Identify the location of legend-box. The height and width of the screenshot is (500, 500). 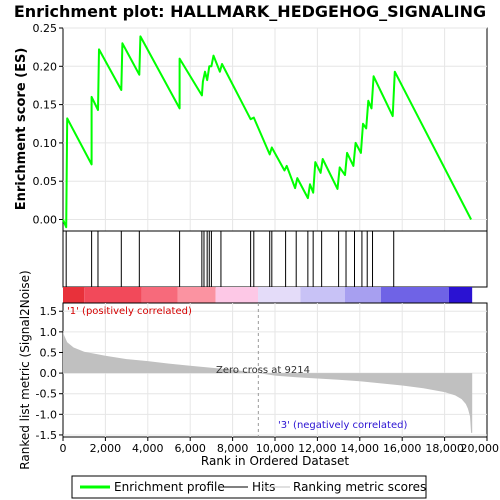
(249, 487).